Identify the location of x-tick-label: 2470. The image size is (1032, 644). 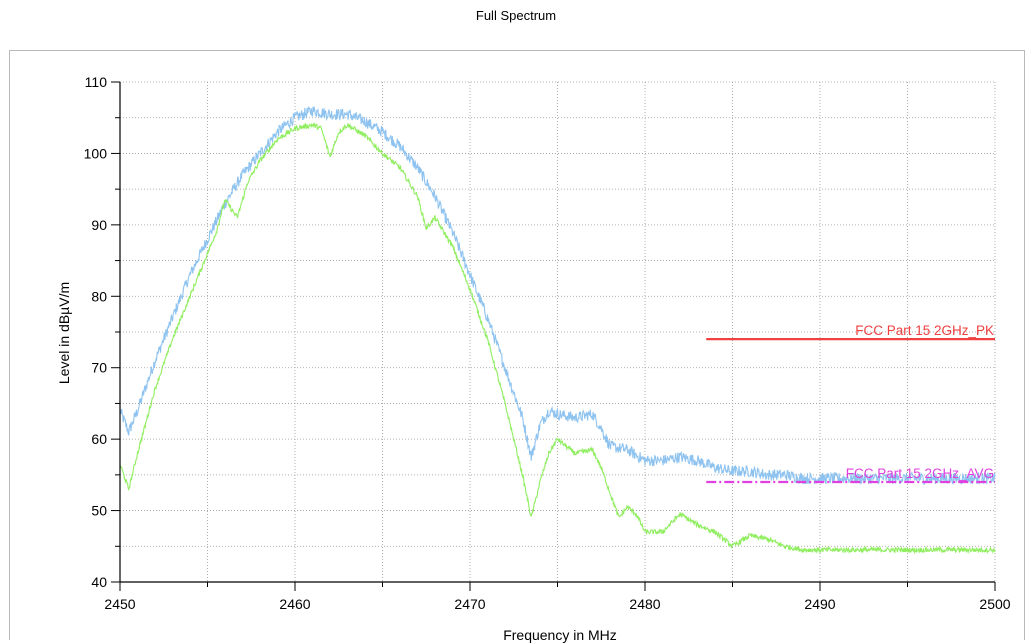
(469, 604).